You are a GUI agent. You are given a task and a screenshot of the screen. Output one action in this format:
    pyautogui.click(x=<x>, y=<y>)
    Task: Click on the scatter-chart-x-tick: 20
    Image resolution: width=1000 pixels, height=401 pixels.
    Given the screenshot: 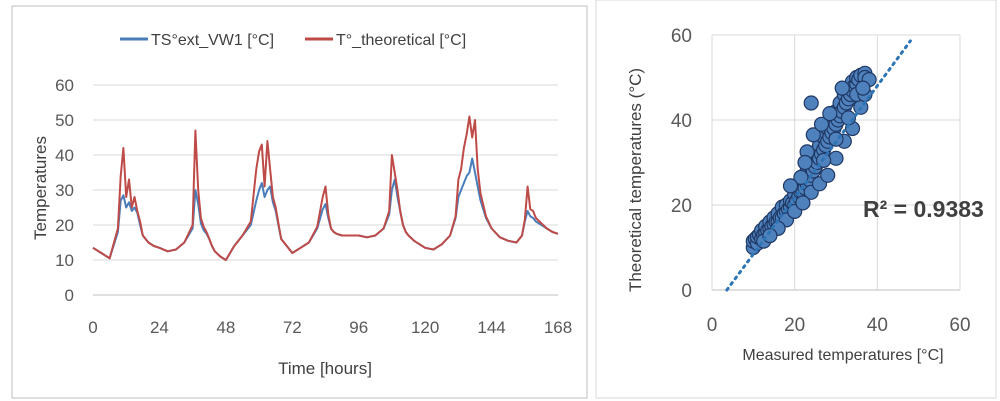 What is the action you would take?
    pyautogui.click(x=794, y=325)
    